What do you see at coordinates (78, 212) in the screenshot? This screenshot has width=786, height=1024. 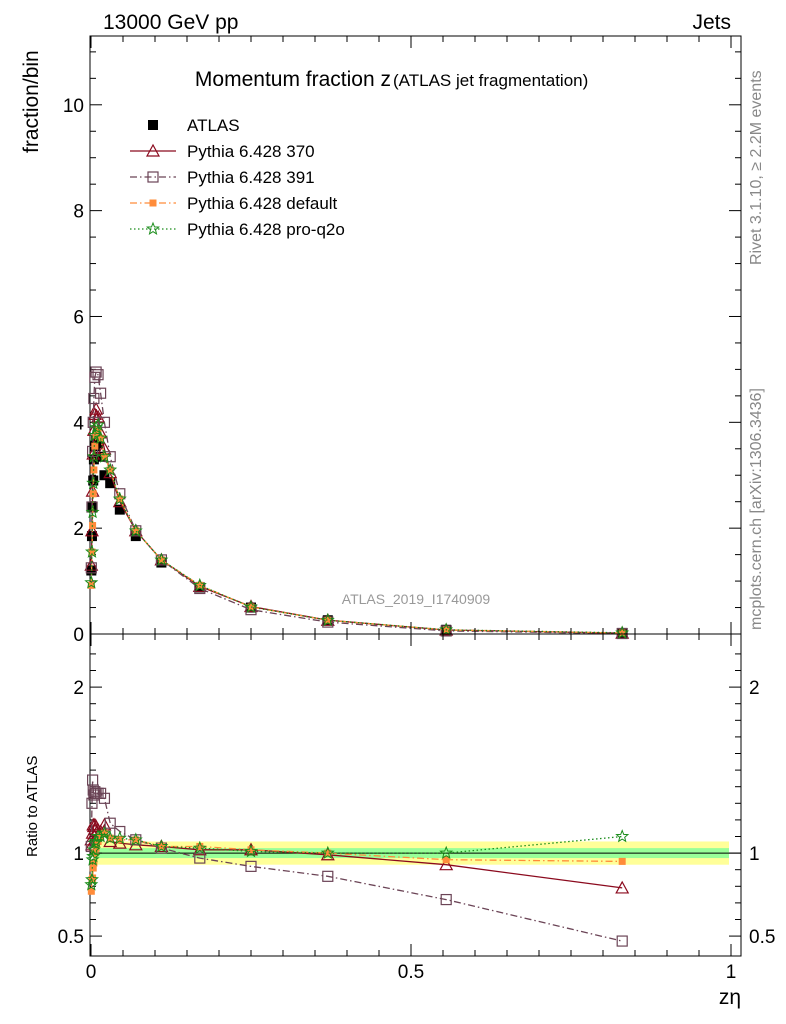 I see `y-tick-label: 8` at bounding box center [78, 212].